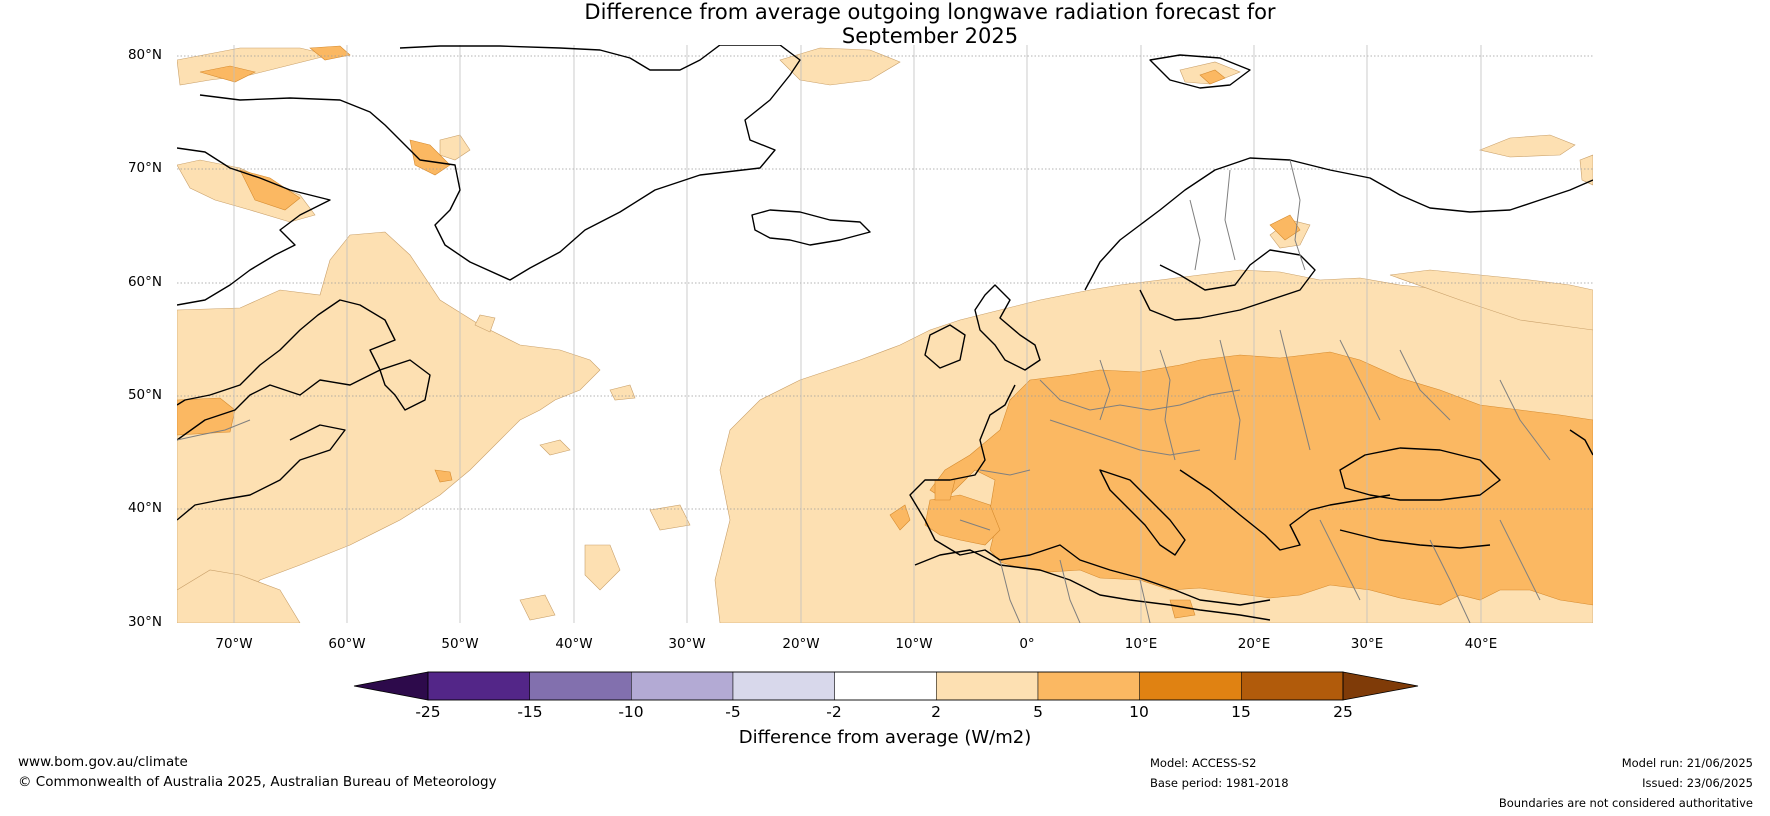  I want to click on ireland-coast, so click(945, 346).